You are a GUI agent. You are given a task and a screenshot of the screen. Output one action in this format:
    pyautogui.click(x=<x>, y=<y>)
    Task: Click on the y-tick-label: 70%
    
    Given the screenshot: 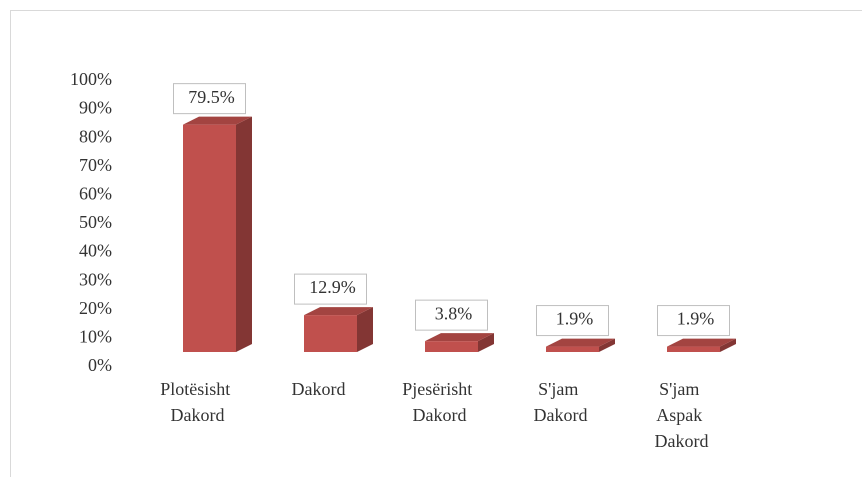 What is the action you would take?
    pyautogui.click(x=95, y=165)
    